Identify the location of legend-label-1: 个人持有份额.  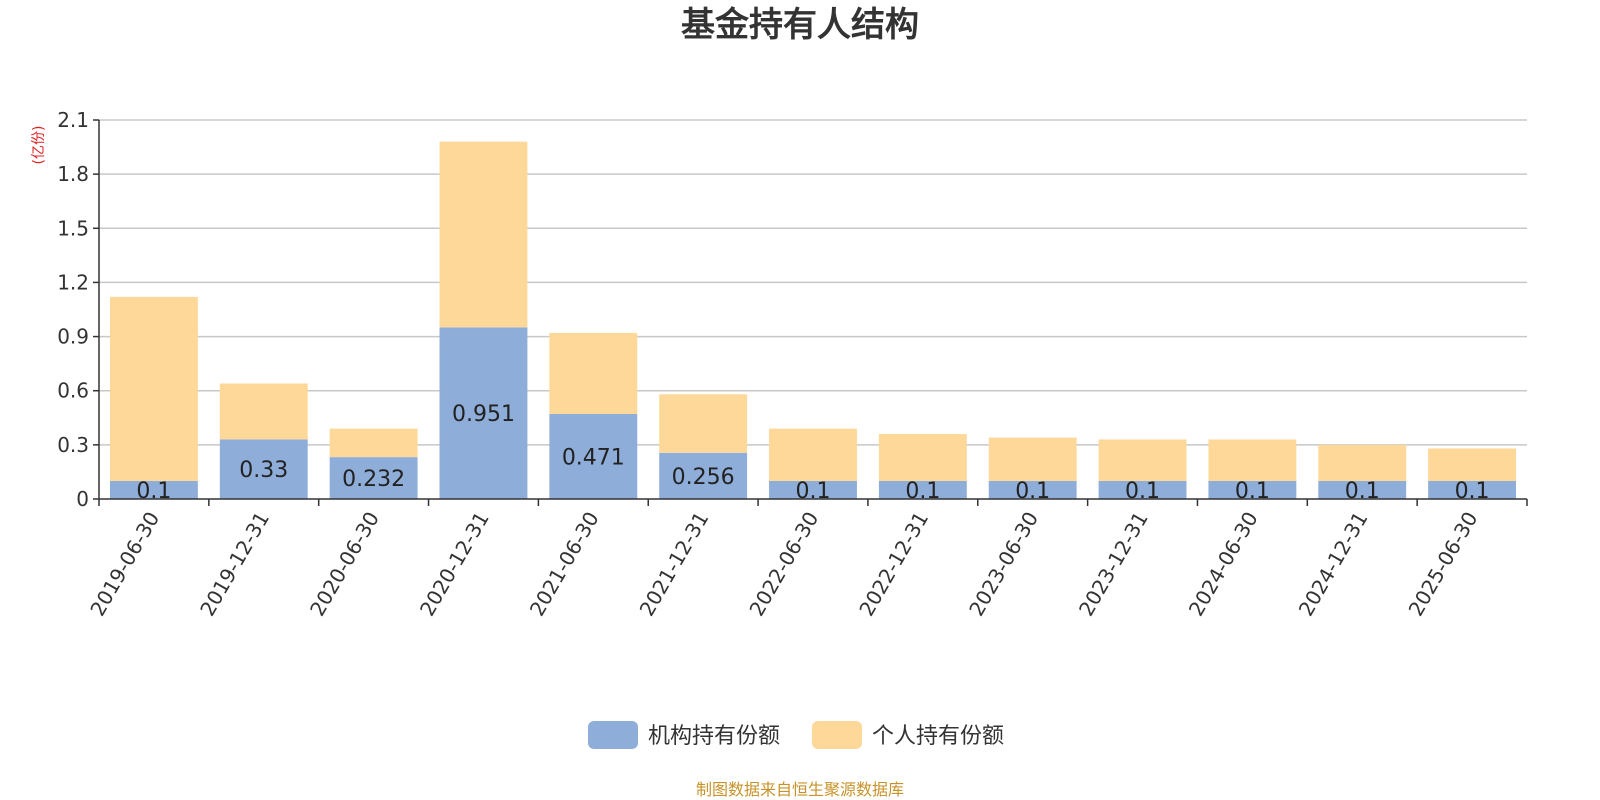
(938, 736).